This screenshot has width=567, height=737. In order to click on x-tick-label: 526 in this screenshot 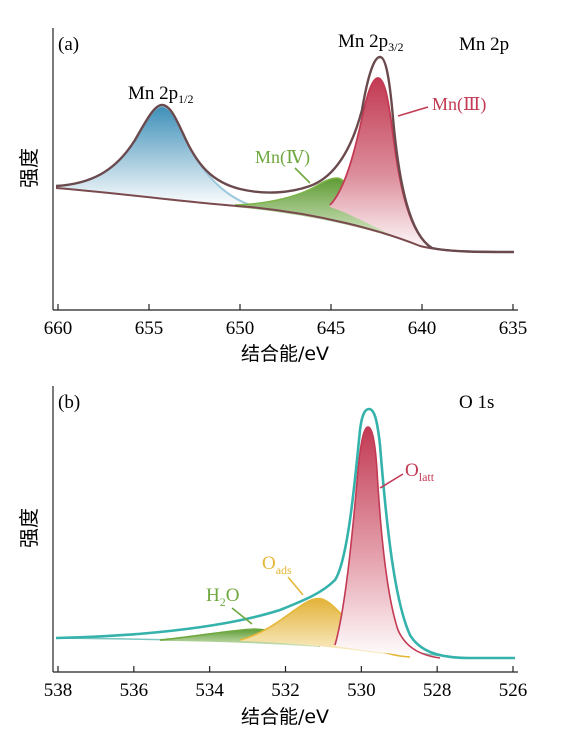, I will do `click(513, 690)`.